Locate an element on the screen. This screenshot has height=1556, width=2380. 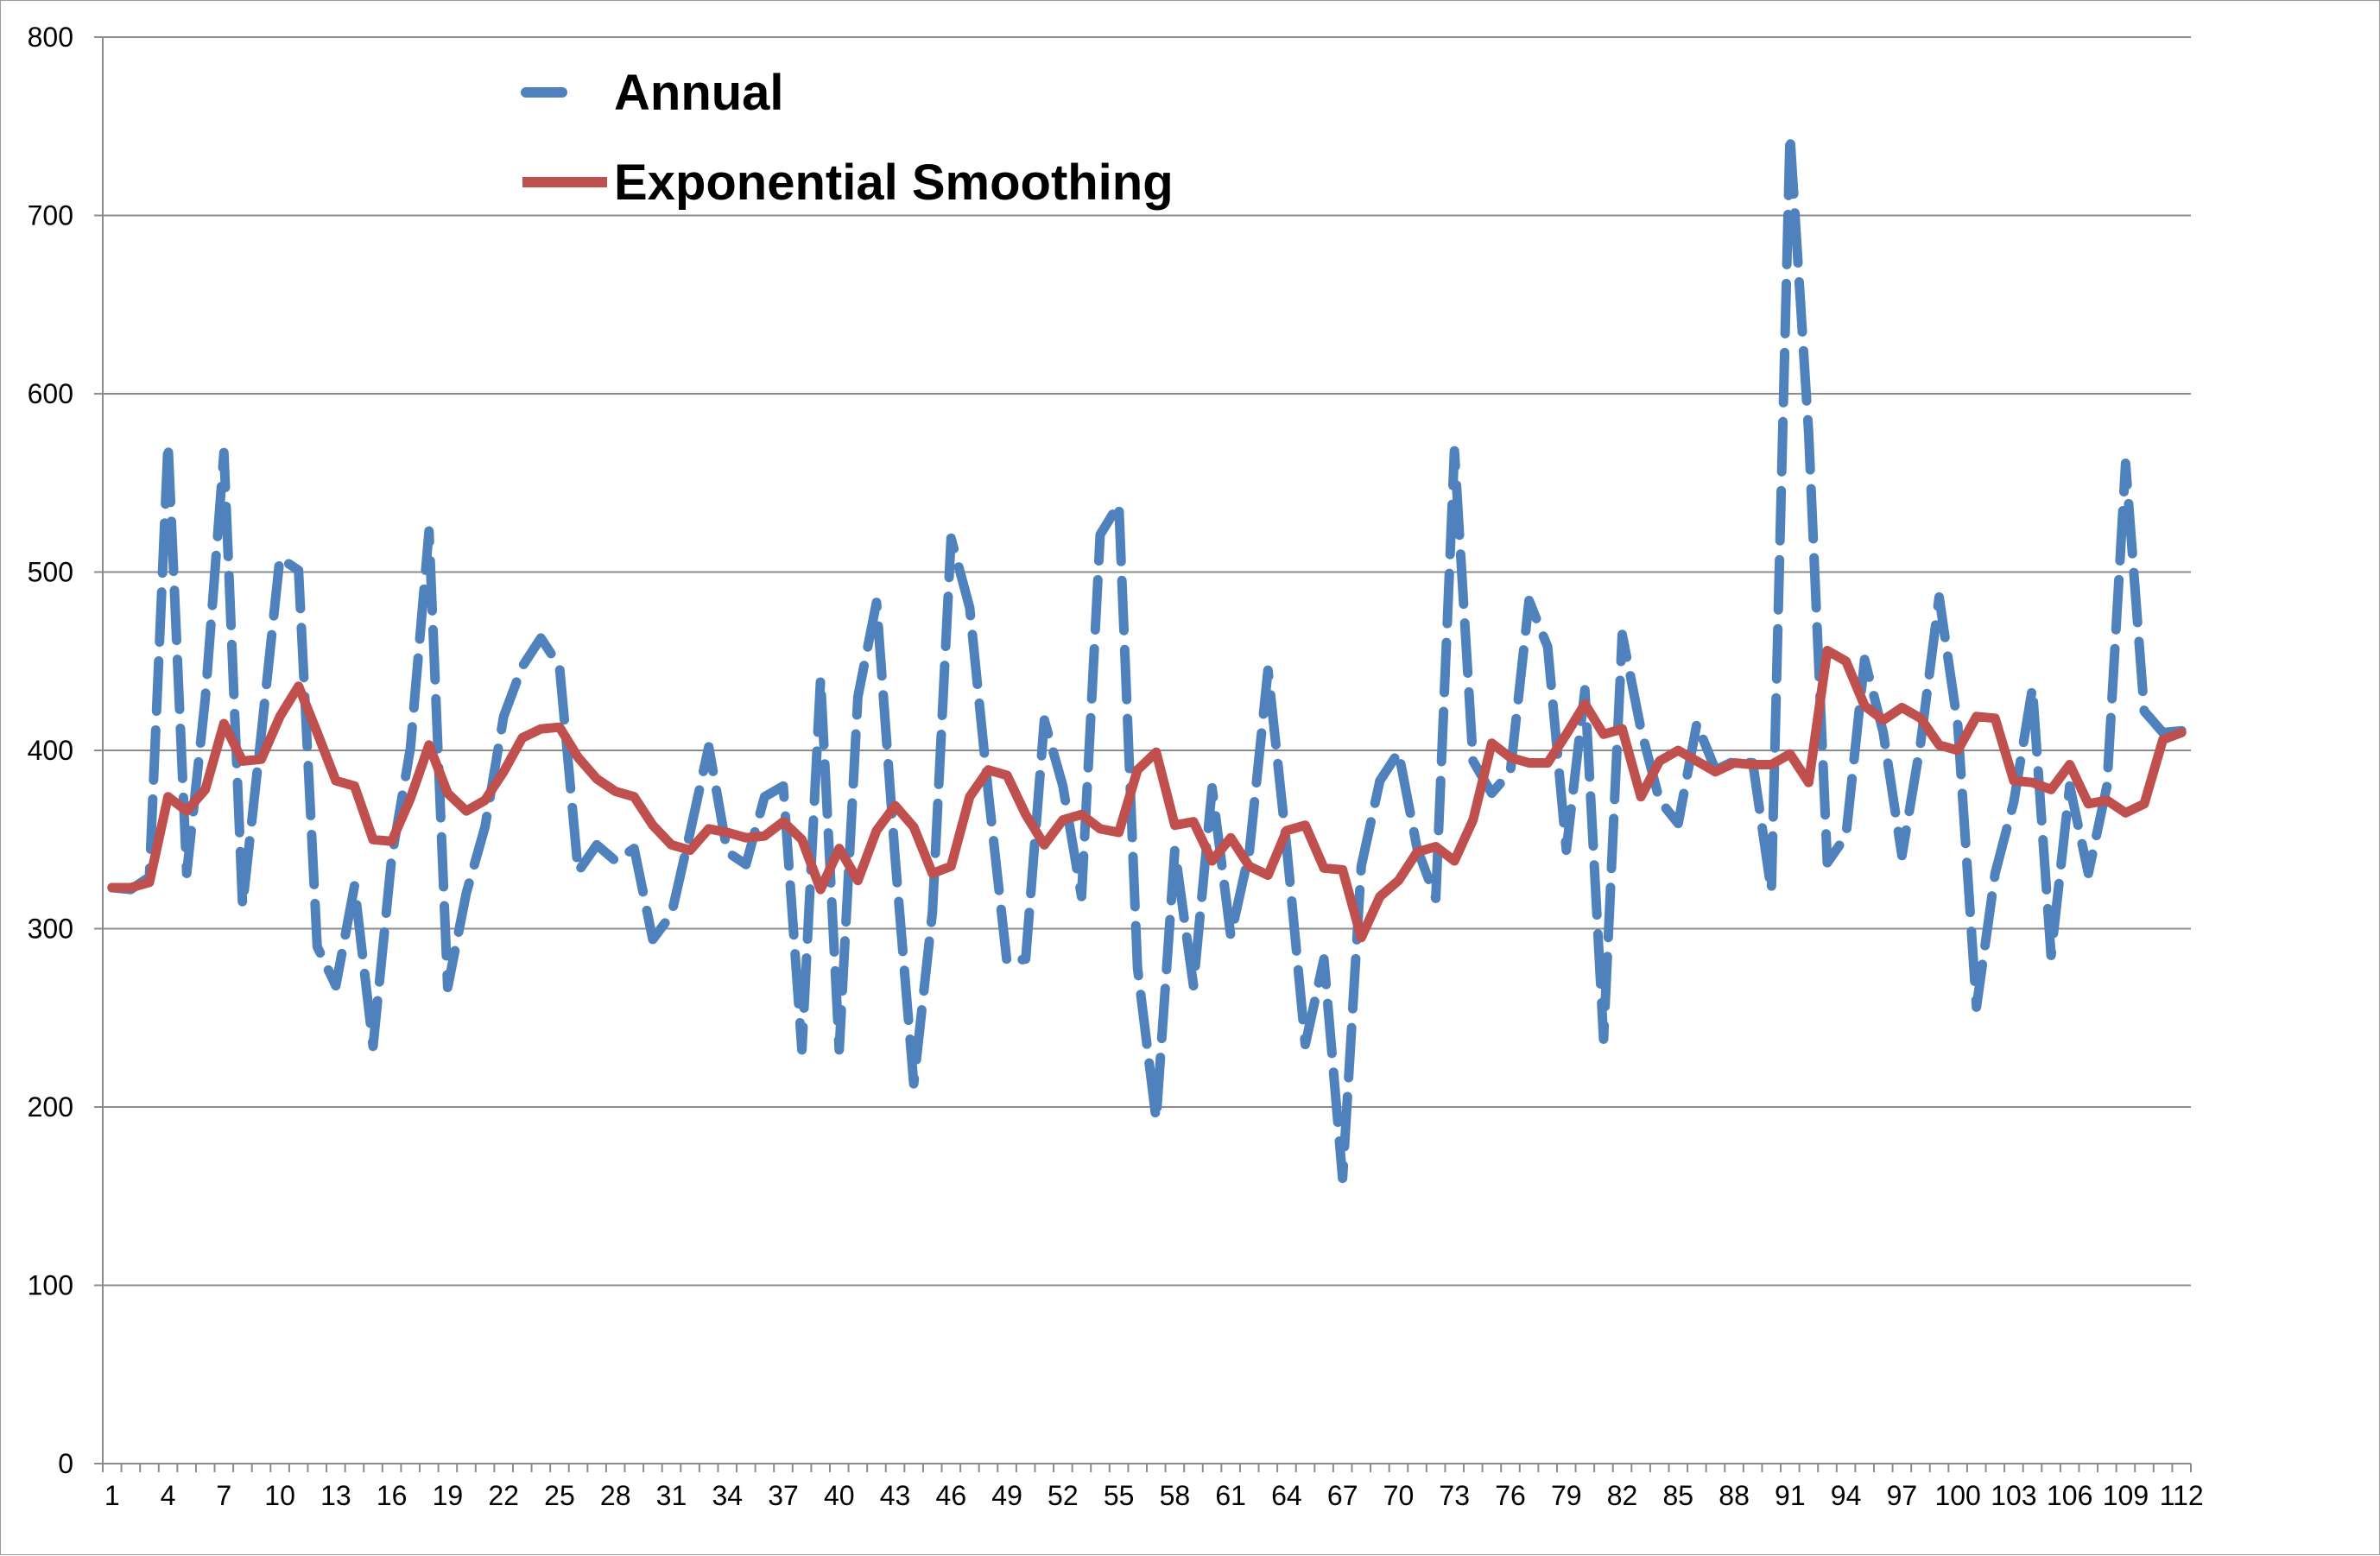
x-tick-label: 55 is located at coordinates (1119, 1495).